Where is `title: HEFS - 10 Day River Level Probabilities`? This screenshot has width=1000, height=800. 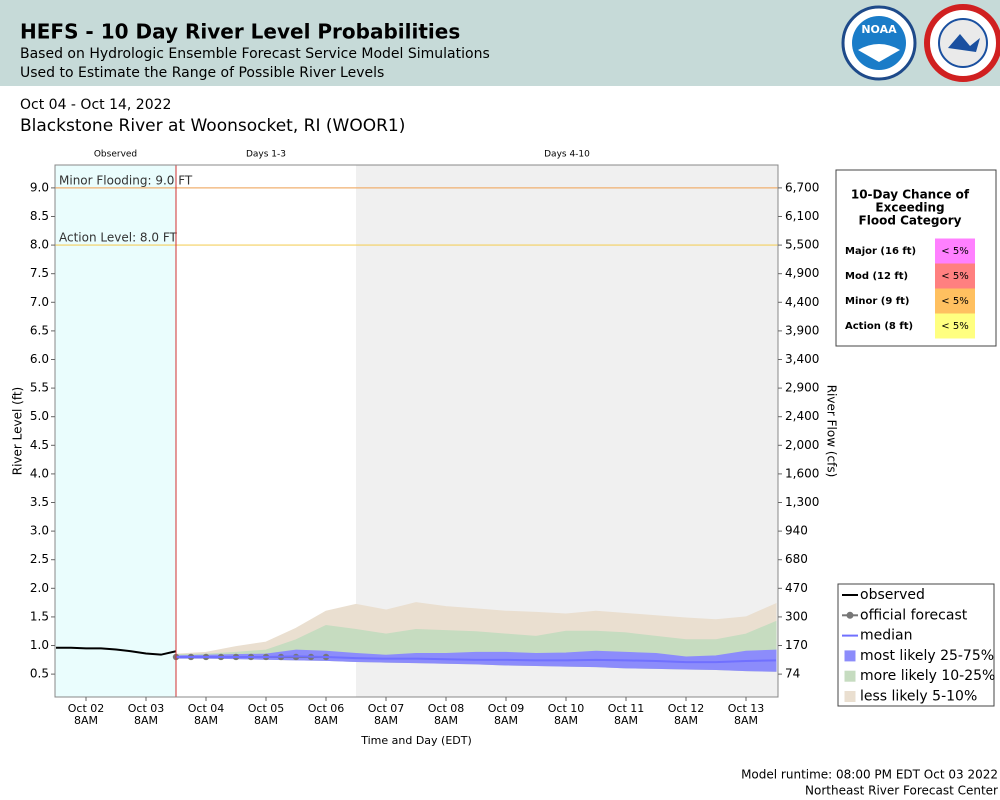 title: HEFS - 10 Day River Level Probabilities is located at coordinates (240, 32).